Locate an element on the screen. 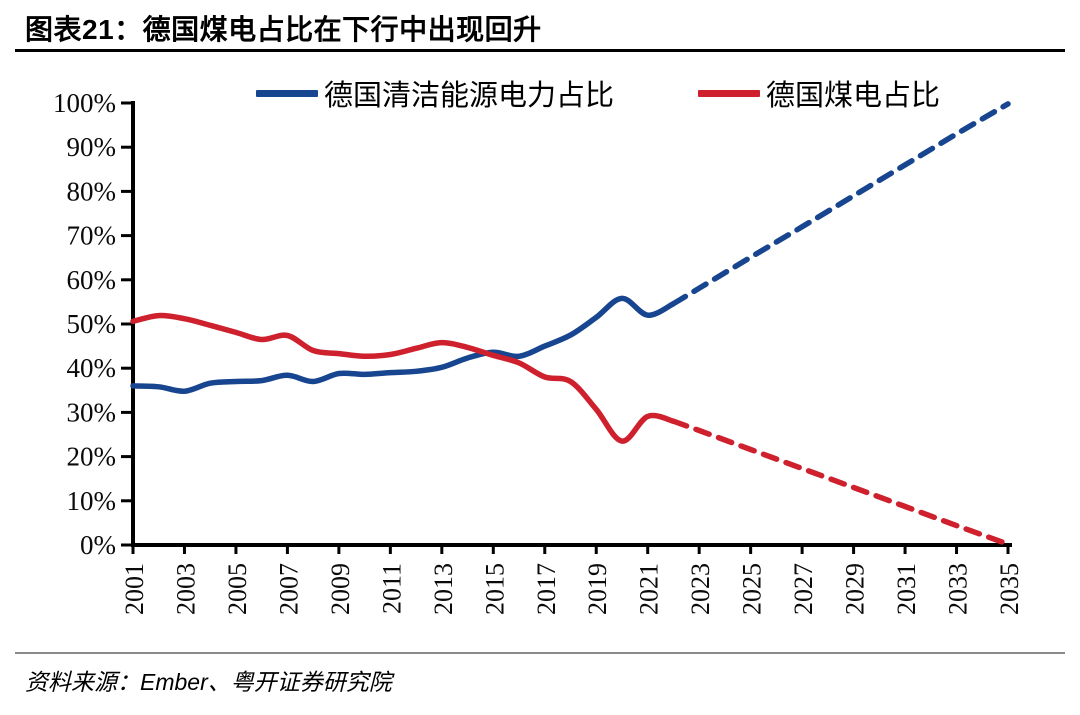 This screenshot has height=715, width=1080. y-tick-label: 60% is located at coordinates (92, 280).